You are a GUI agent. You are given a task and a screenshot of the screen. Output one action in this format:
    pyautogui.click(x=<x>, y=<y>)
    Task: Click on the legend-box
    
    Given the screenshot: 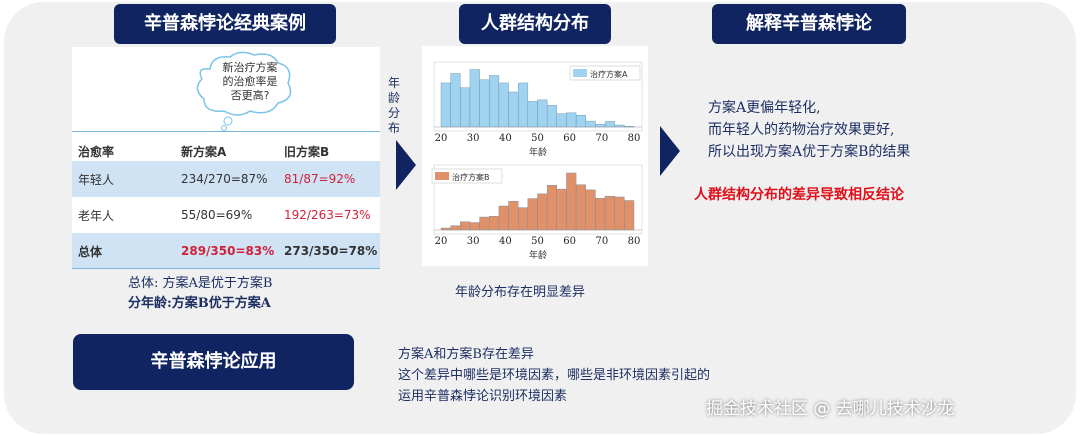 What is the action you would take?
    pyautogui.click(x=467, y=176)
    